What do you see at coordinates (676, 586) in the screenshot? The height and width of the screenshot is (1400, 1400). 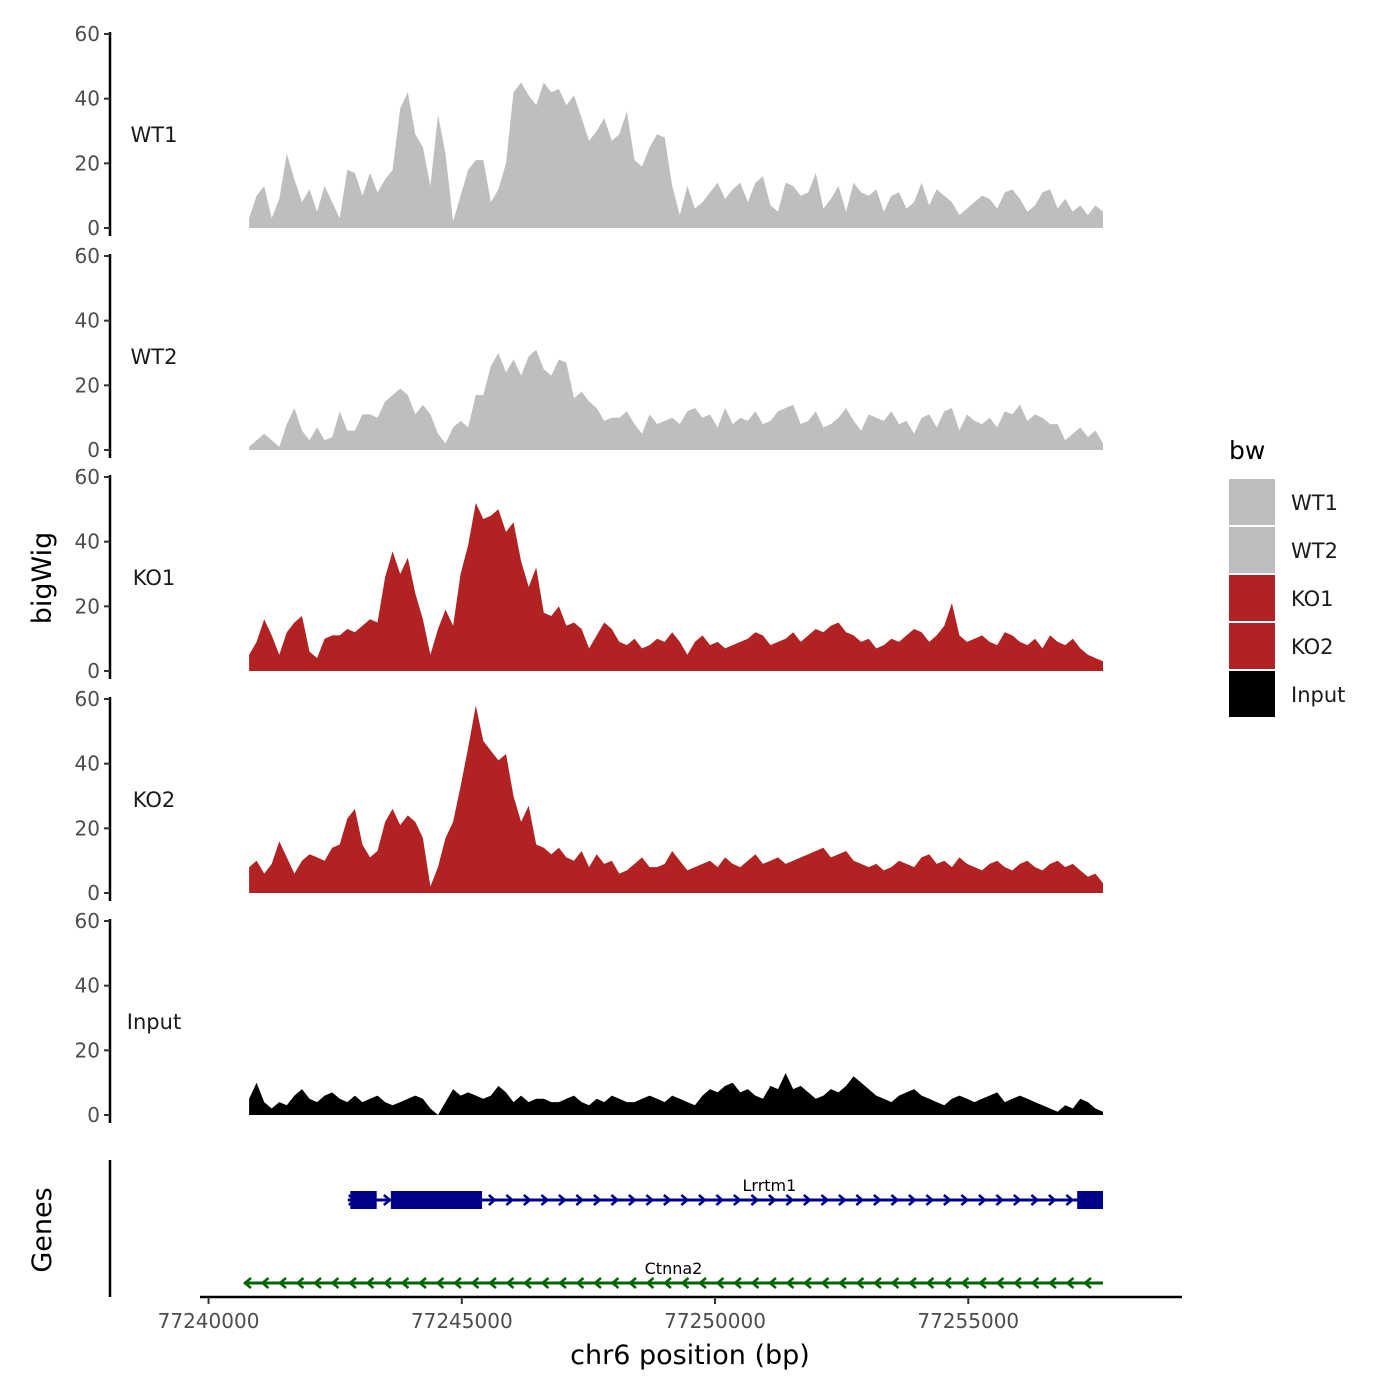 I see `signal-area-ko1` at bounding box center [676, 586].